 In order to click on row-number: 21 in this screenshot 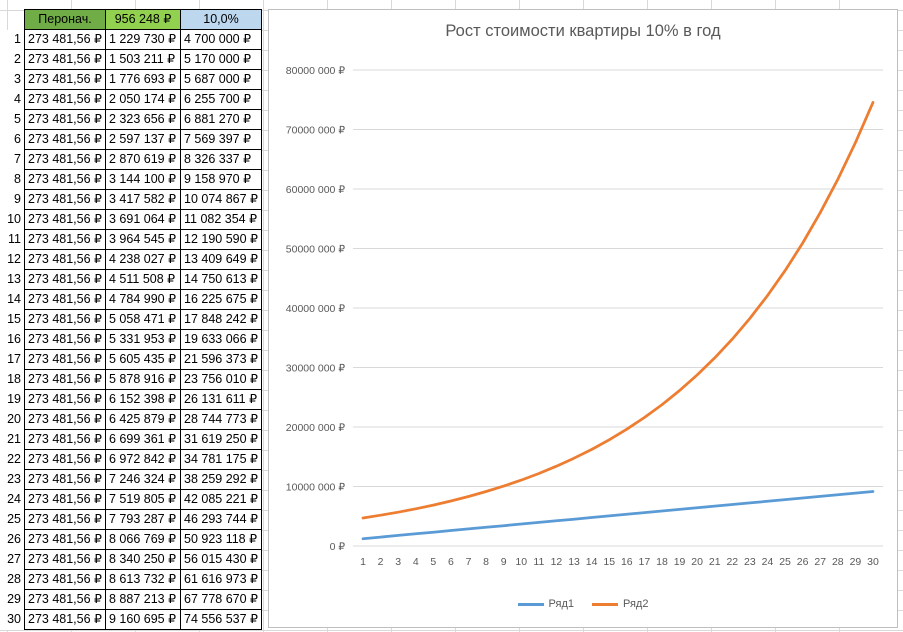, I will do `click(12, 439)`.